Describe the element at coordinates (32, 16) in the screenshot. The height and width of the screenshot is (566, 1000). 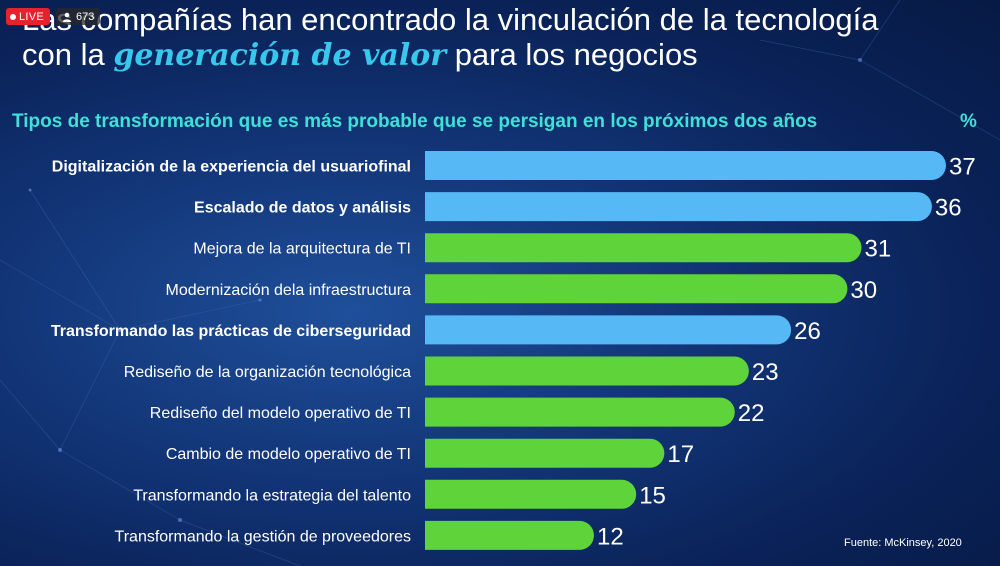
I see `live-label: LIVE` at that location.